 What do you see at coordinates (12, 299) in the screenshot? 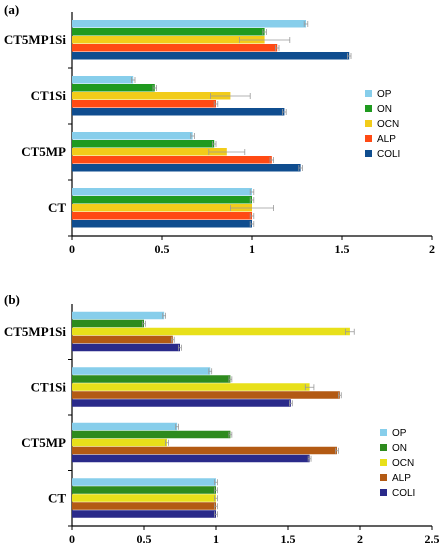
I see `panel-label: (b)` at bounding box center [12, 299].